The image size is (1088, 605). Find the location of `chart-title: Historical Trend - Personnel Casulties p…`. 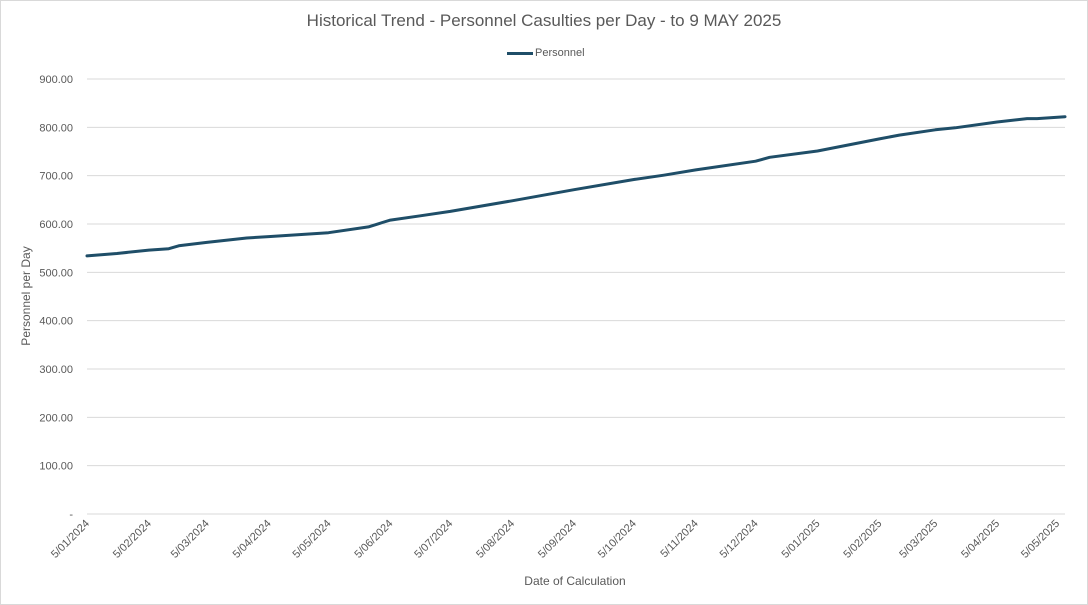

chart-title: Historical Trend - Personnel Casulties p… is located at coordinates (544, 20).